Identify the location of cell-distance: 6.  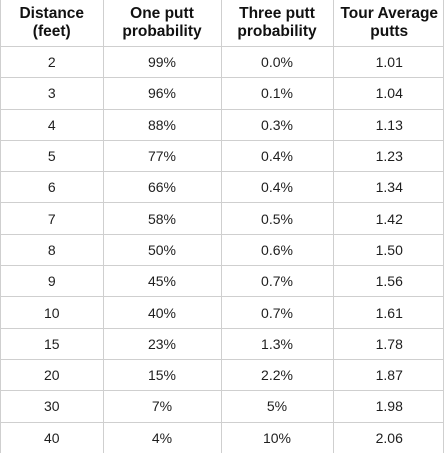
(52, 187).